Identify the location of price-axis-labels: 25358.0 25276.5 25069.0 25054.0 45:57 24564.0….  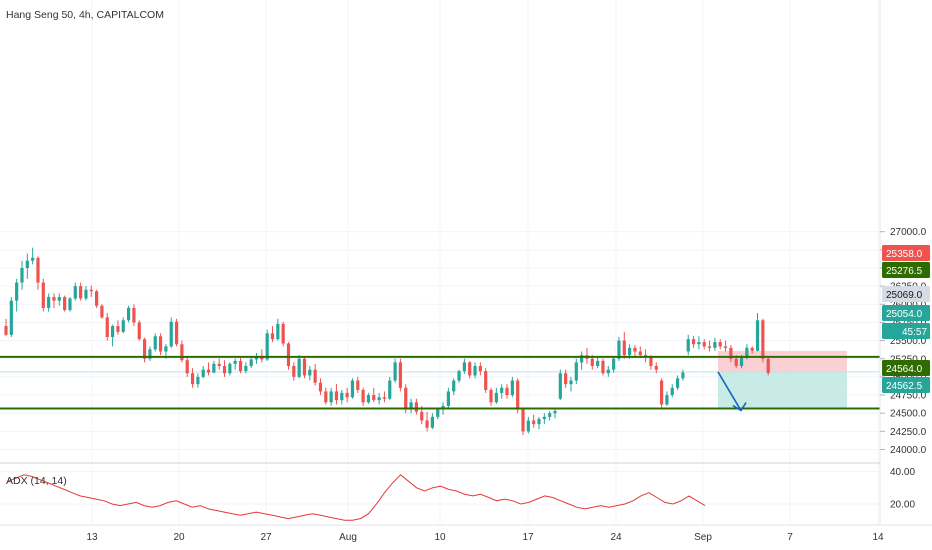
(906, 319).